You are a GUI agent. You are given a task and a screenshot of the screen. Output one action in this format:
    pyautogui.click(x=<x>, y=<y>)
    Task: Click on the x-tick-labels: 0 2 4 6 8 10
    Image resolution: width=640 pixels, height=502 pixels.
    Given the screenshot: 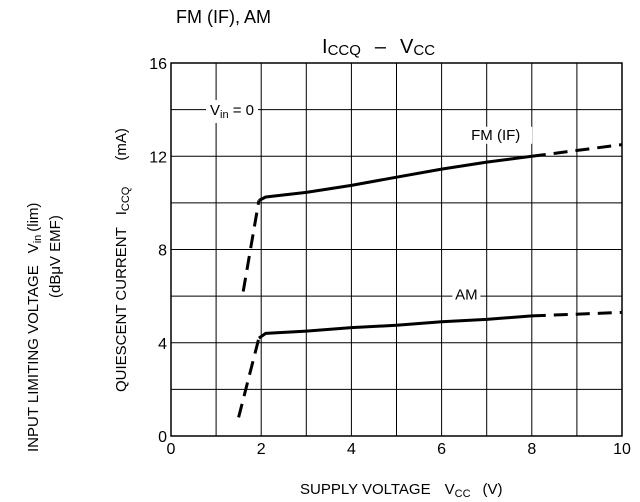 What is the action you would take?
    pyautogui.click(x=399, y=449)
    